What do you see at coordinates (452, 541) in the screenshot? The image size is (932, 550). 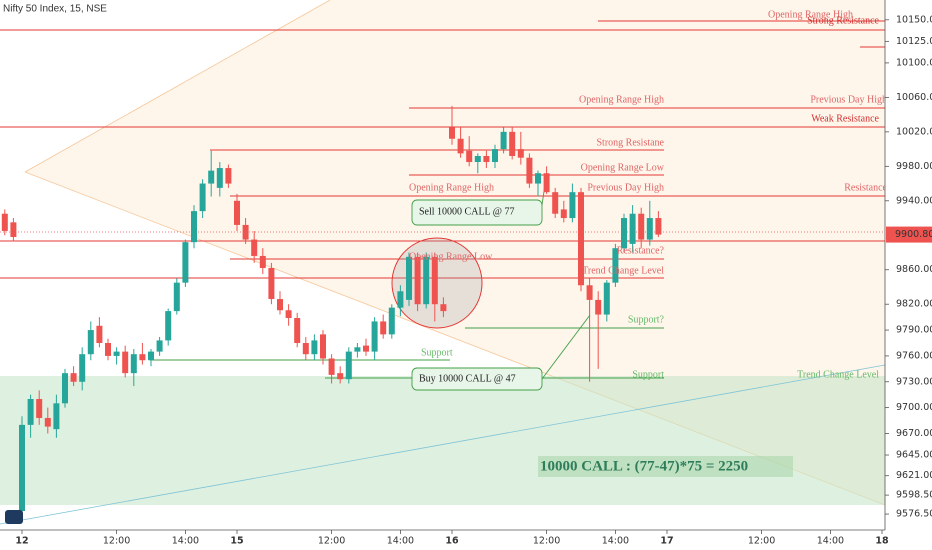 I see `x-tick-label: 16` at bounding box center [452, 541].